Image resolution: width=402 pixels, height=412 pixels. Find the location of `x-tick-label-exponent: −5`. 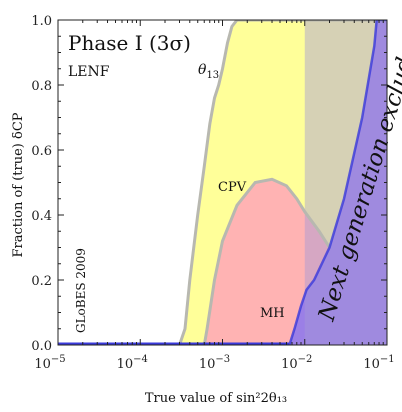

x-tick-label-exponent: −5 is located at coordinates (58, 359).